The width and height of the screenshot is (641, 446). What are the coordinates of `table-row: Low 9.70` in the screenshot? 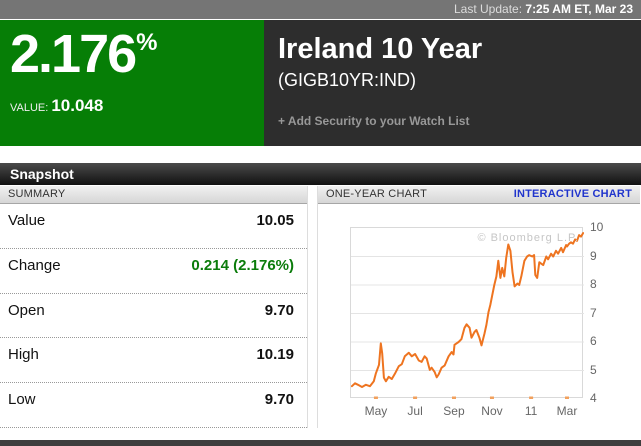 It's located at (153, 405).